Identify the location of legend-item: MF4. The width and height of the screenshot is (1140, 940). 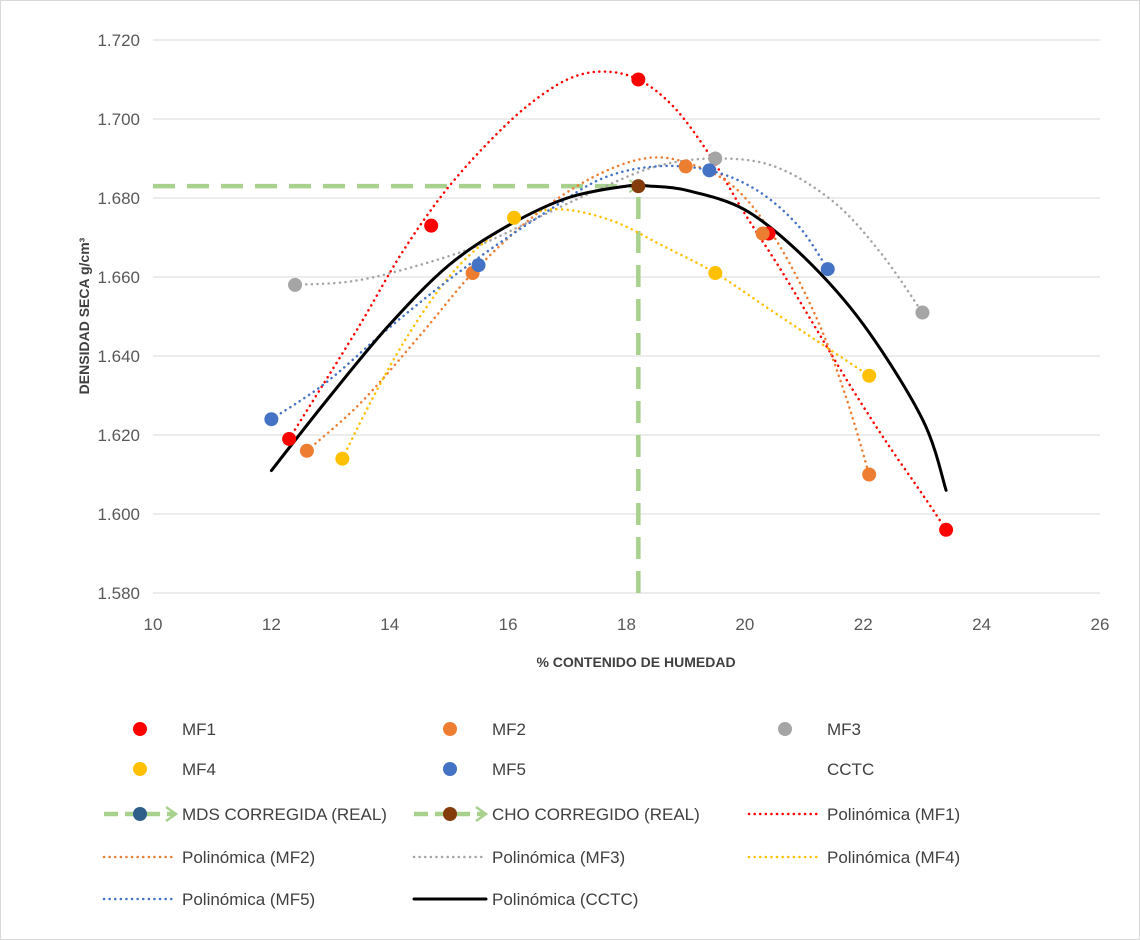
(174, 769).